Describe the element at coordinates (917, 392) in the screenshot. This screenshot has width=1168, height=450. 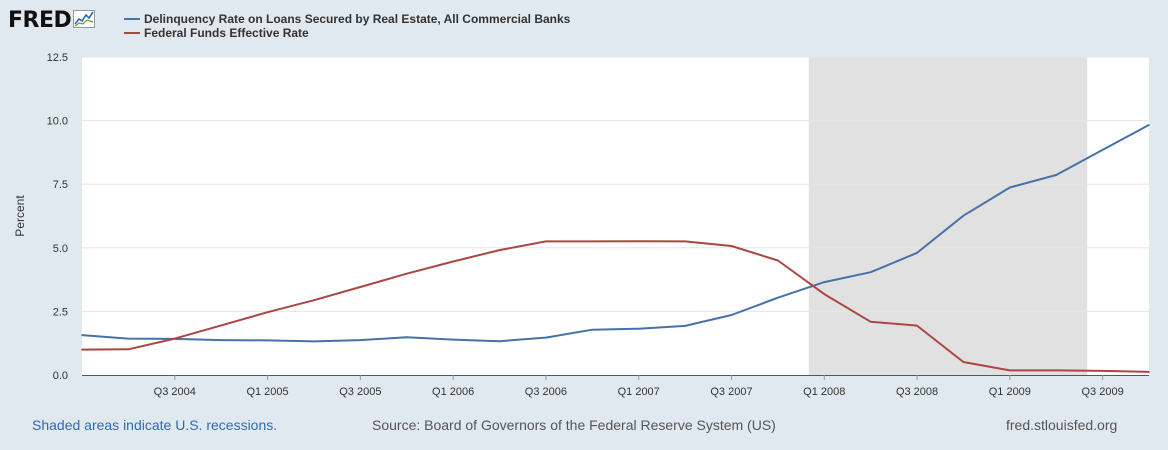
I see `x-tick-label: Q3 2008` at that location.